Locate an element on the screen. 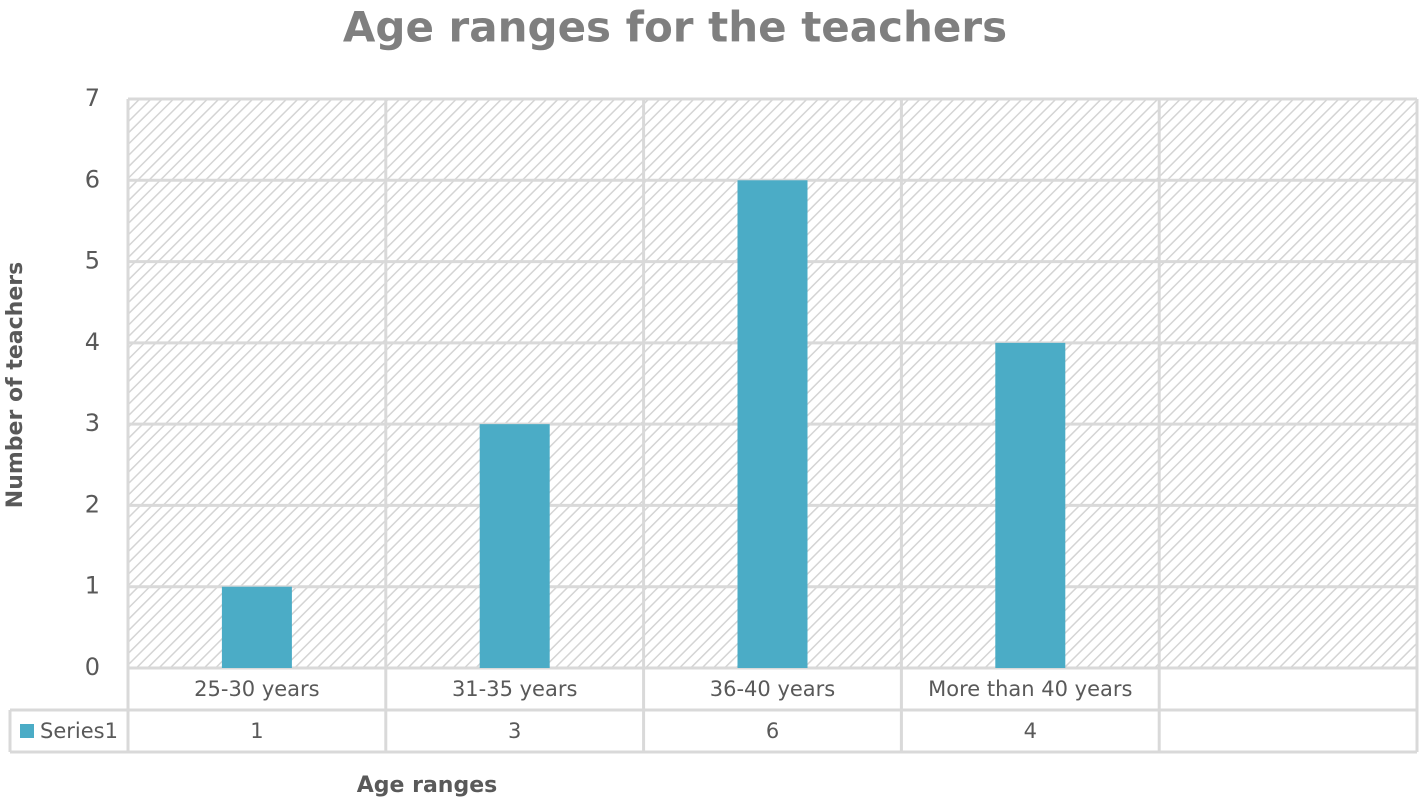 This screenshot has width=1421, height=804. y-tick-label: 3 is located at coordinates (92, 423).